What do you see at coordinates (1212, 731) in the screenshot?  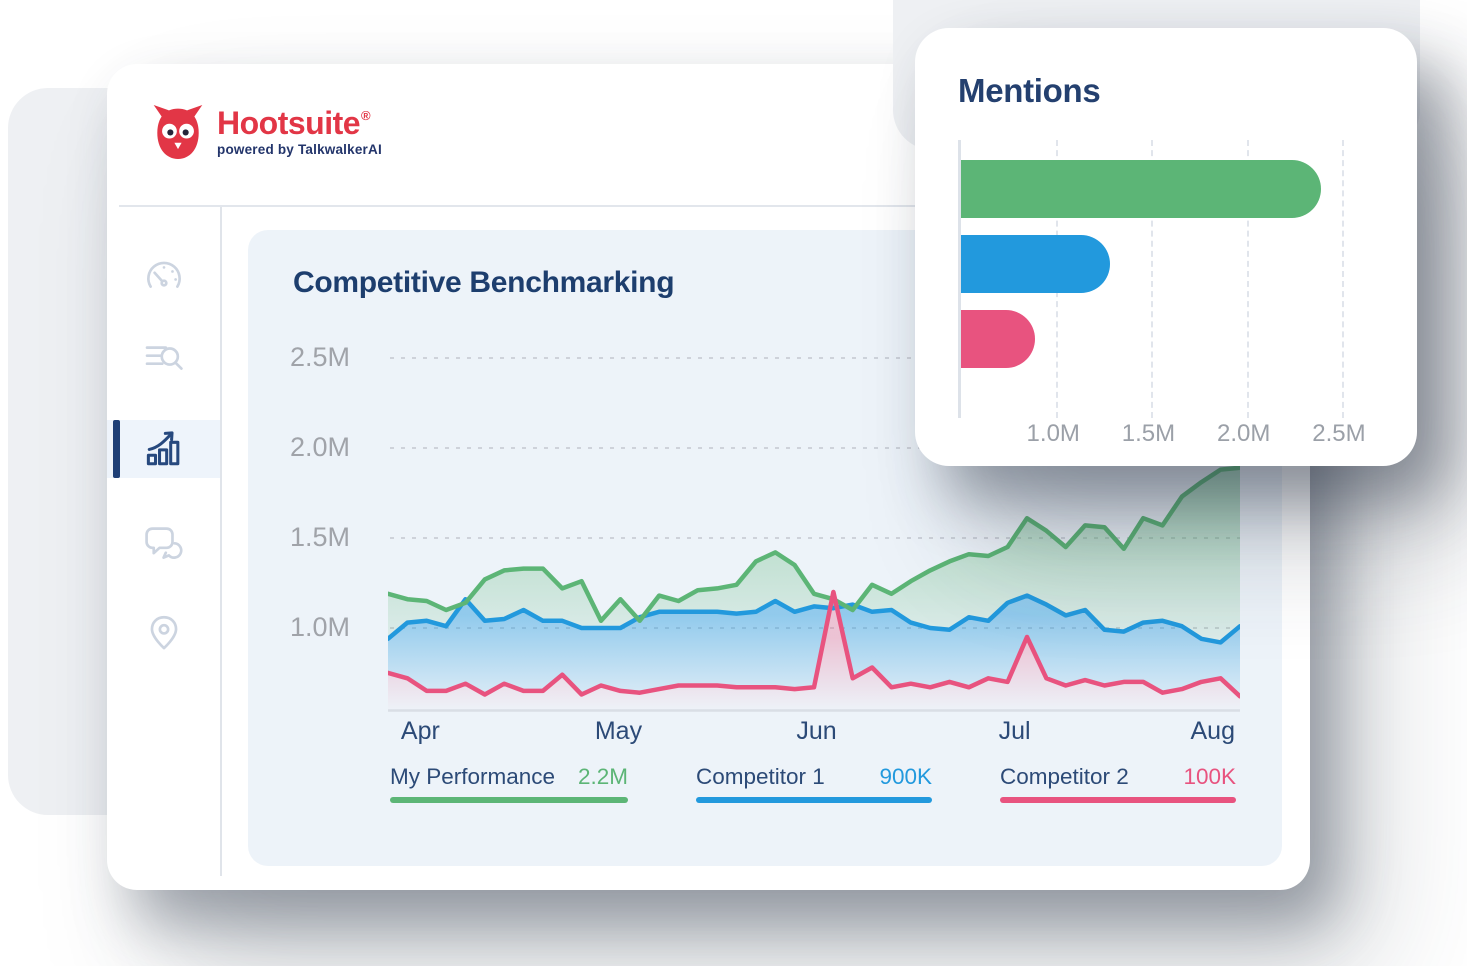 I see `x-tick-label: Aug` at bounding box center [1212, 731].